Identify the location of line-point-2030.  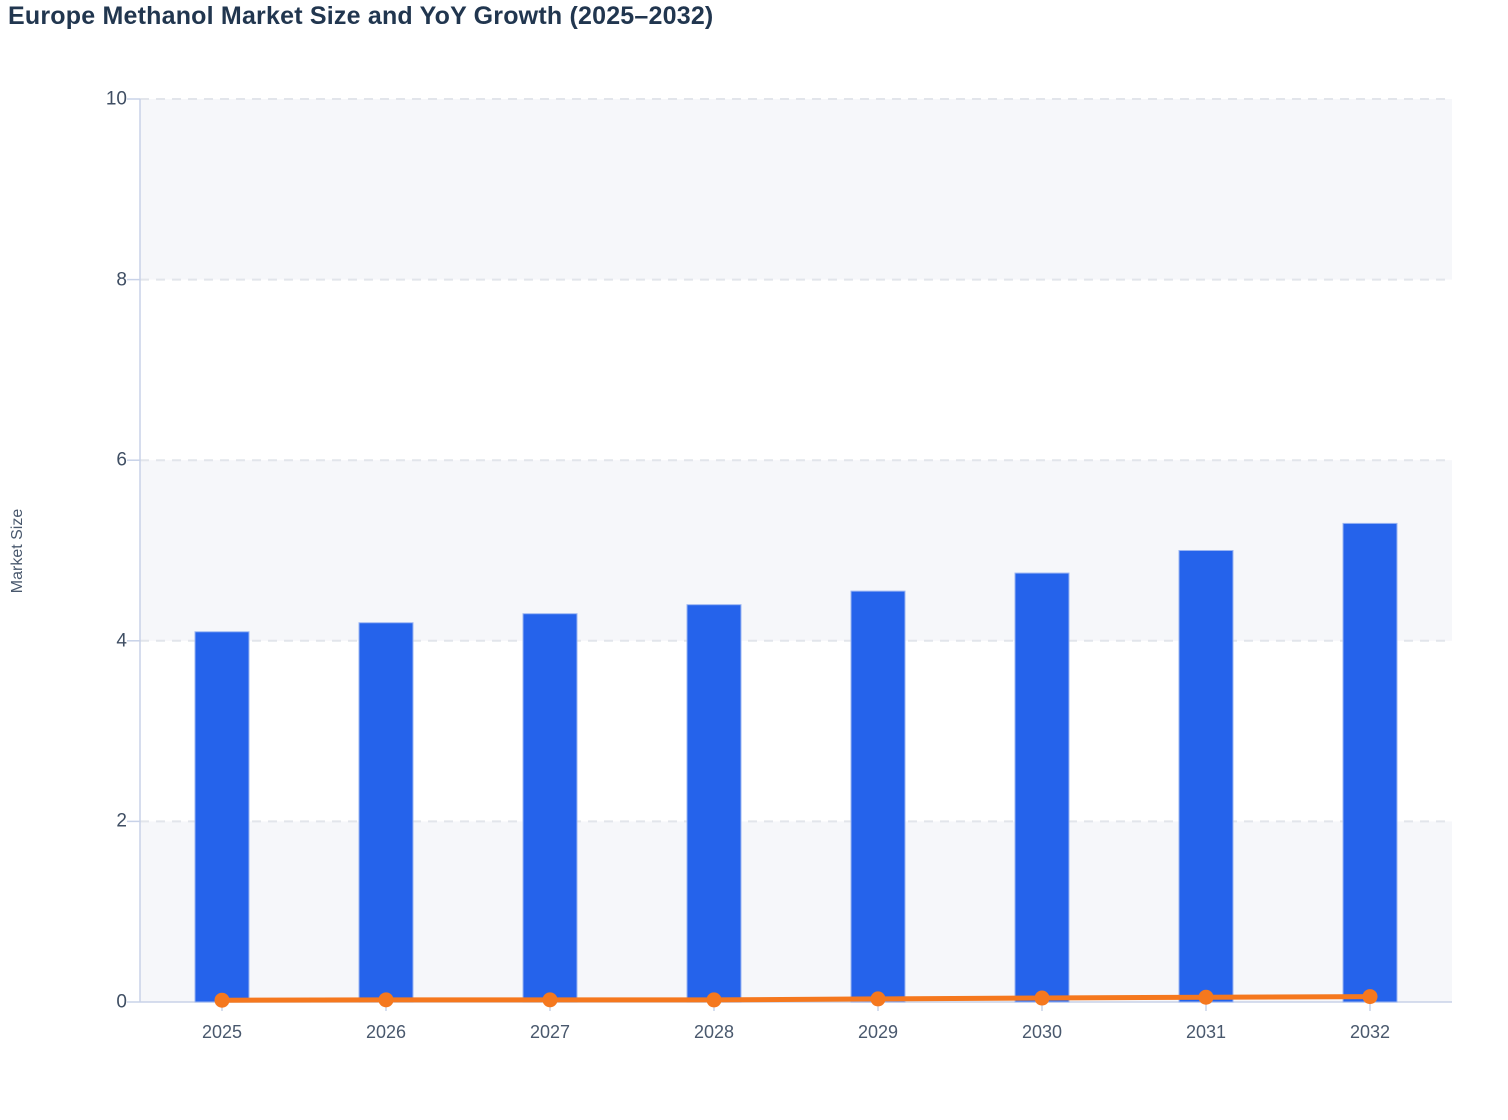
(1042, 998).